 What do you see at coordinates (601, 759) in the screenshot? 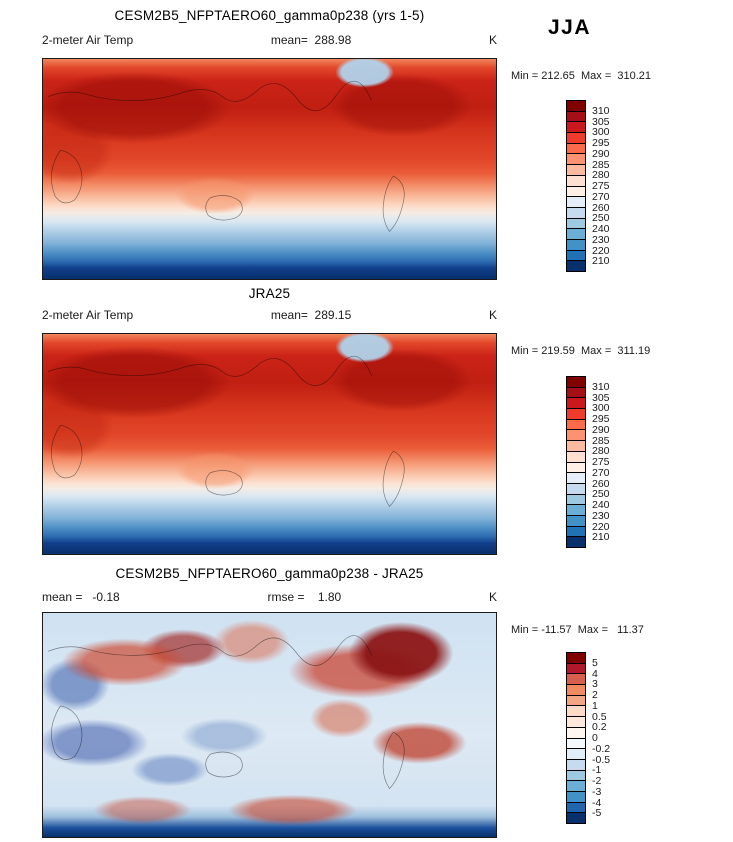
I see `colorbar-tick-label: -0.5` at bounding box center [601, 759].